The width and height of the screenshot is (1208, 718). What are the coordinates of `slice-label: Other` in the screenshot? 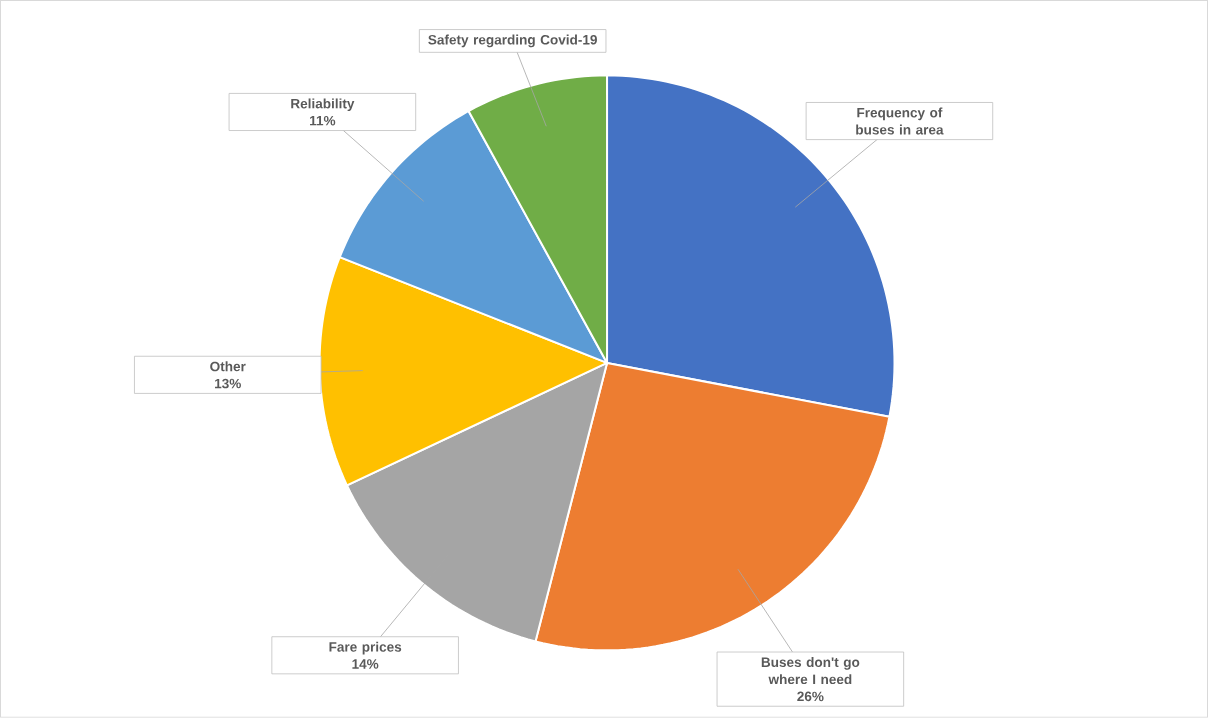 It's located at (228, 366).